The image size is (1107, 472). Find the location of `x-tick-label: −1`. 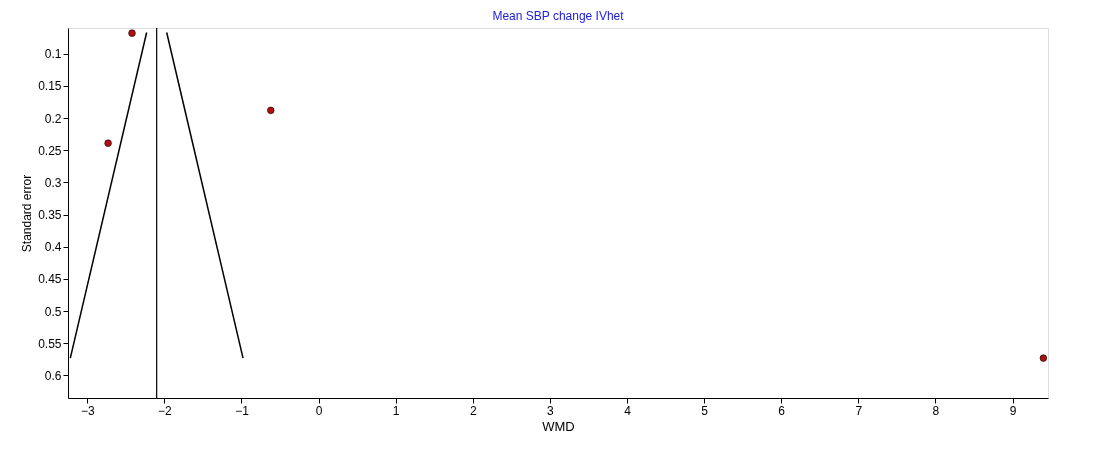

x-tick-label: −1 is located at coordinates (242, 410).